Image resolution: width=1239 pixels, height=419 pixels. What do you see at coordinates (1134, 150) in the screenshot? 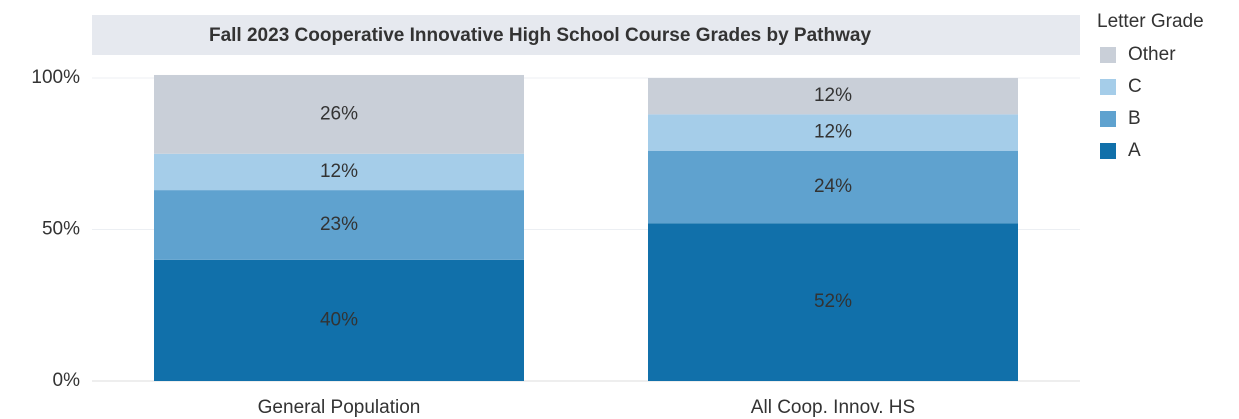
I see `legend-label: A` at bounding box center [1134, 150].